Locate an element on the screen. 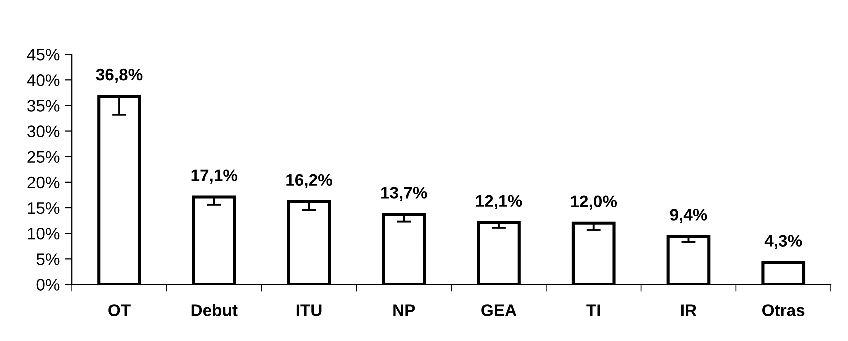 The width and height of the screenshot is (848, 341). data-label: 12,1% is located at coordinates (499, 202).